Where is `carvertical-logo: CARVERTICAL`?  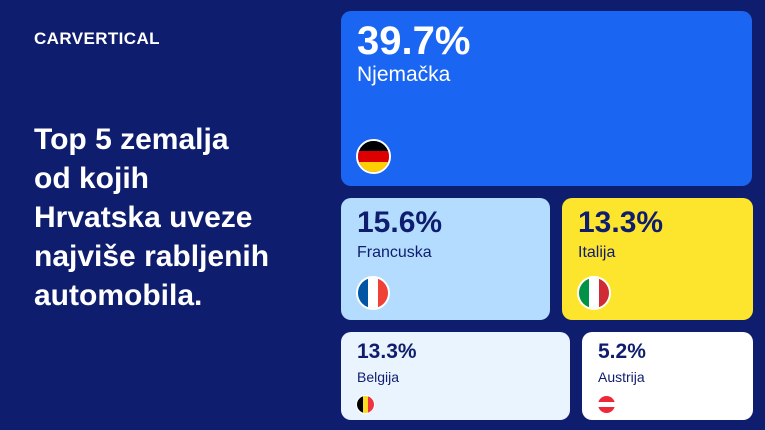
carvertical-logo: CARVERTICAL is located at coordinates (97, 38).